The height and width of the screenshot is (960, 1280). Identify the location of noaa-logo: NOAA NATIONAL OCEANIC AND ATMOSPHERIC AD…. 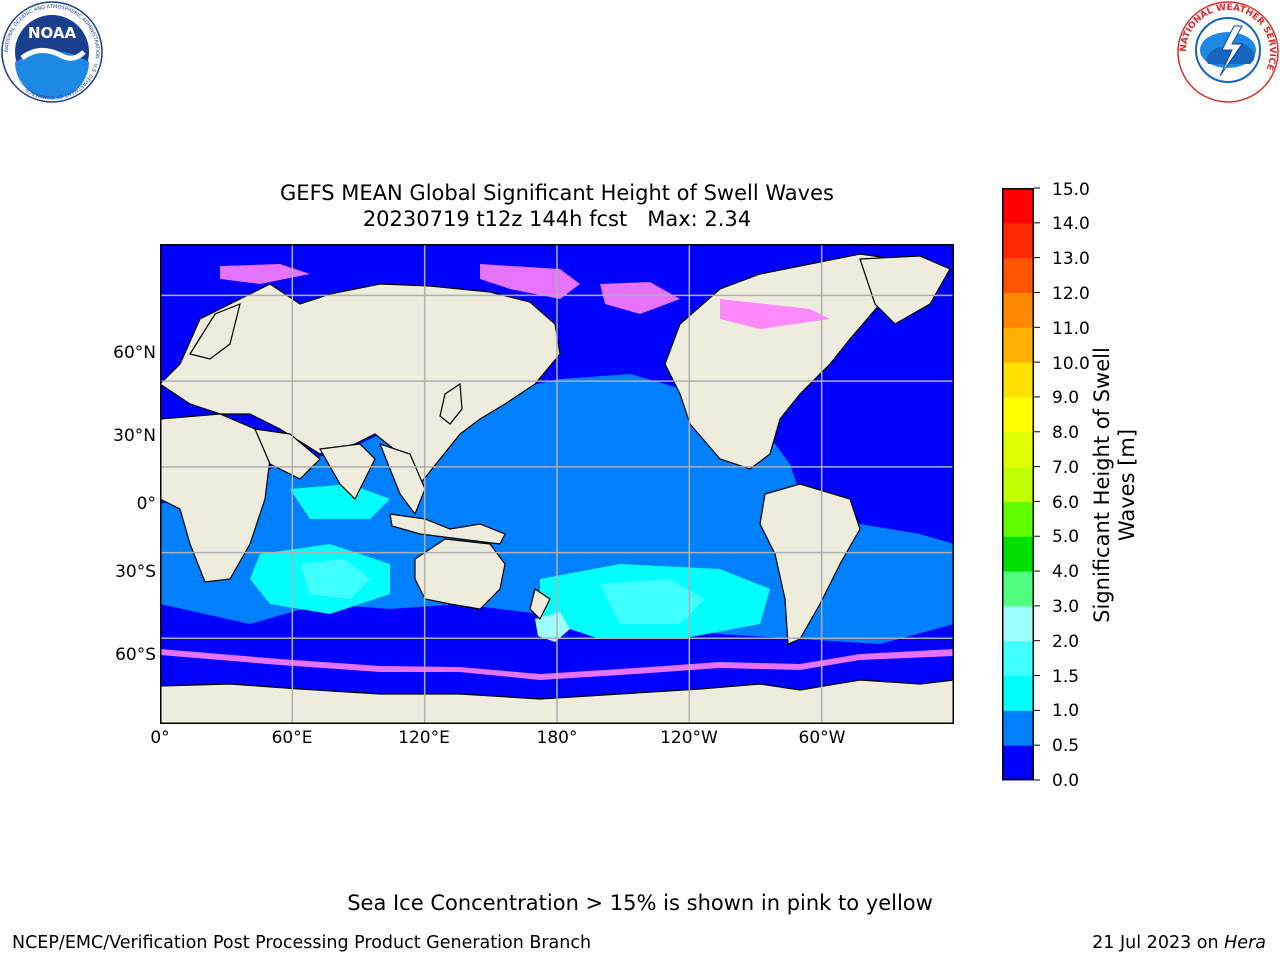
(52, 52).